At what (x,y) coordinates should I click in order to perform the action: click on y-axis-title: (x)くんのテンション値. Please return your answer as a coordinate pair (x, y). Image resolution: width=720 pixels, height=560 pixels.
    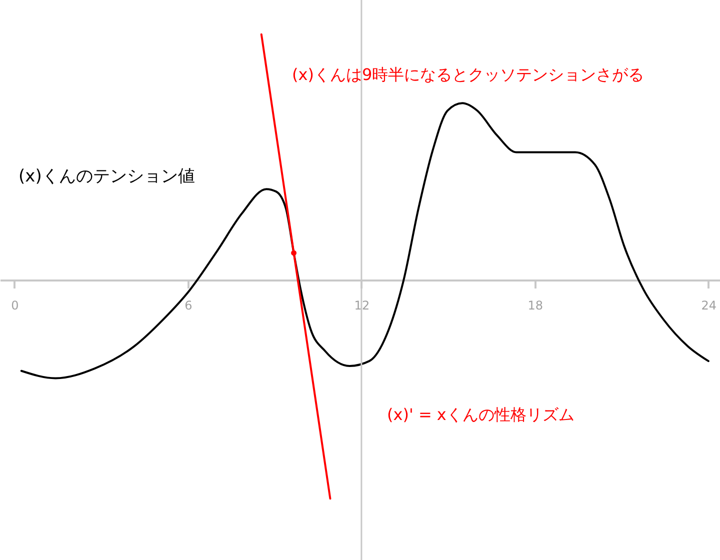
    Looking at the image, I should click on (106, 176).